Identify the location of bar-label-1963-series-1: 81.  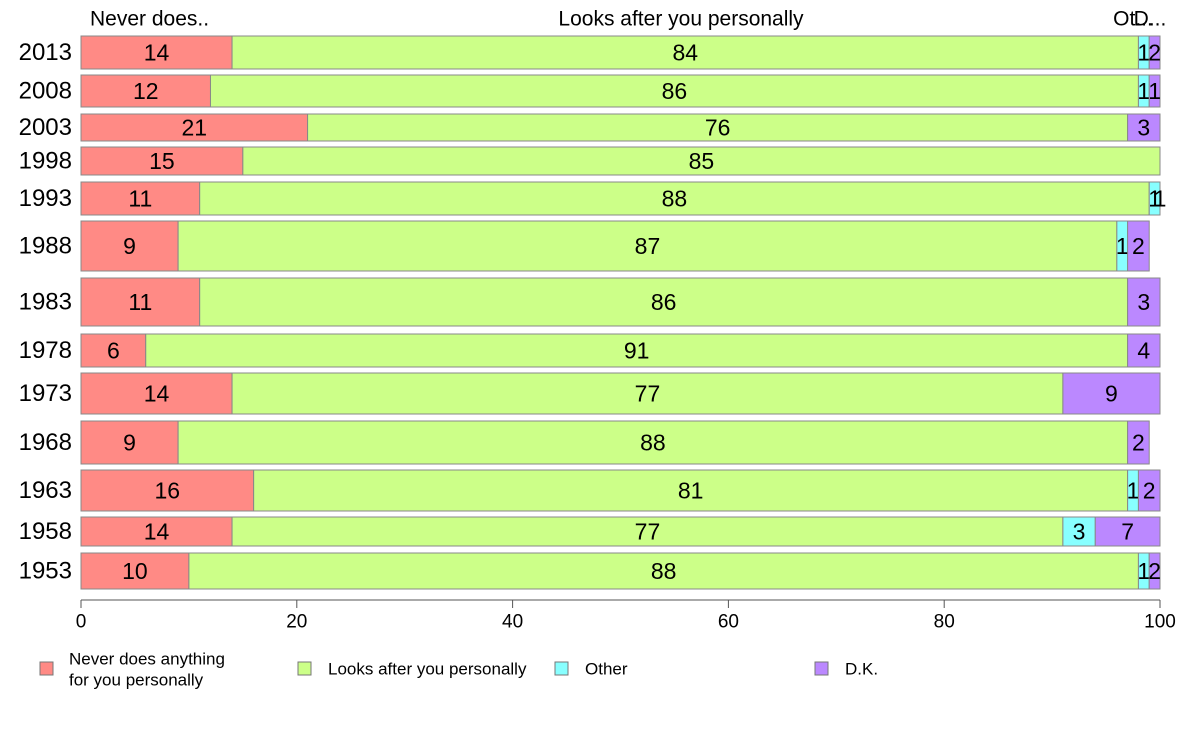
(691, 491).